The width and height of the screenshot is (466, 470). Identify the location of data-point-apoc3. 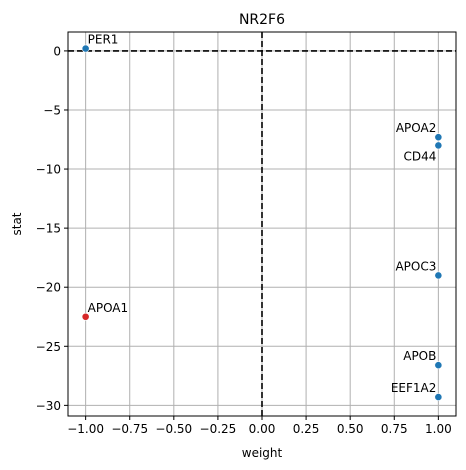
(438, 275).